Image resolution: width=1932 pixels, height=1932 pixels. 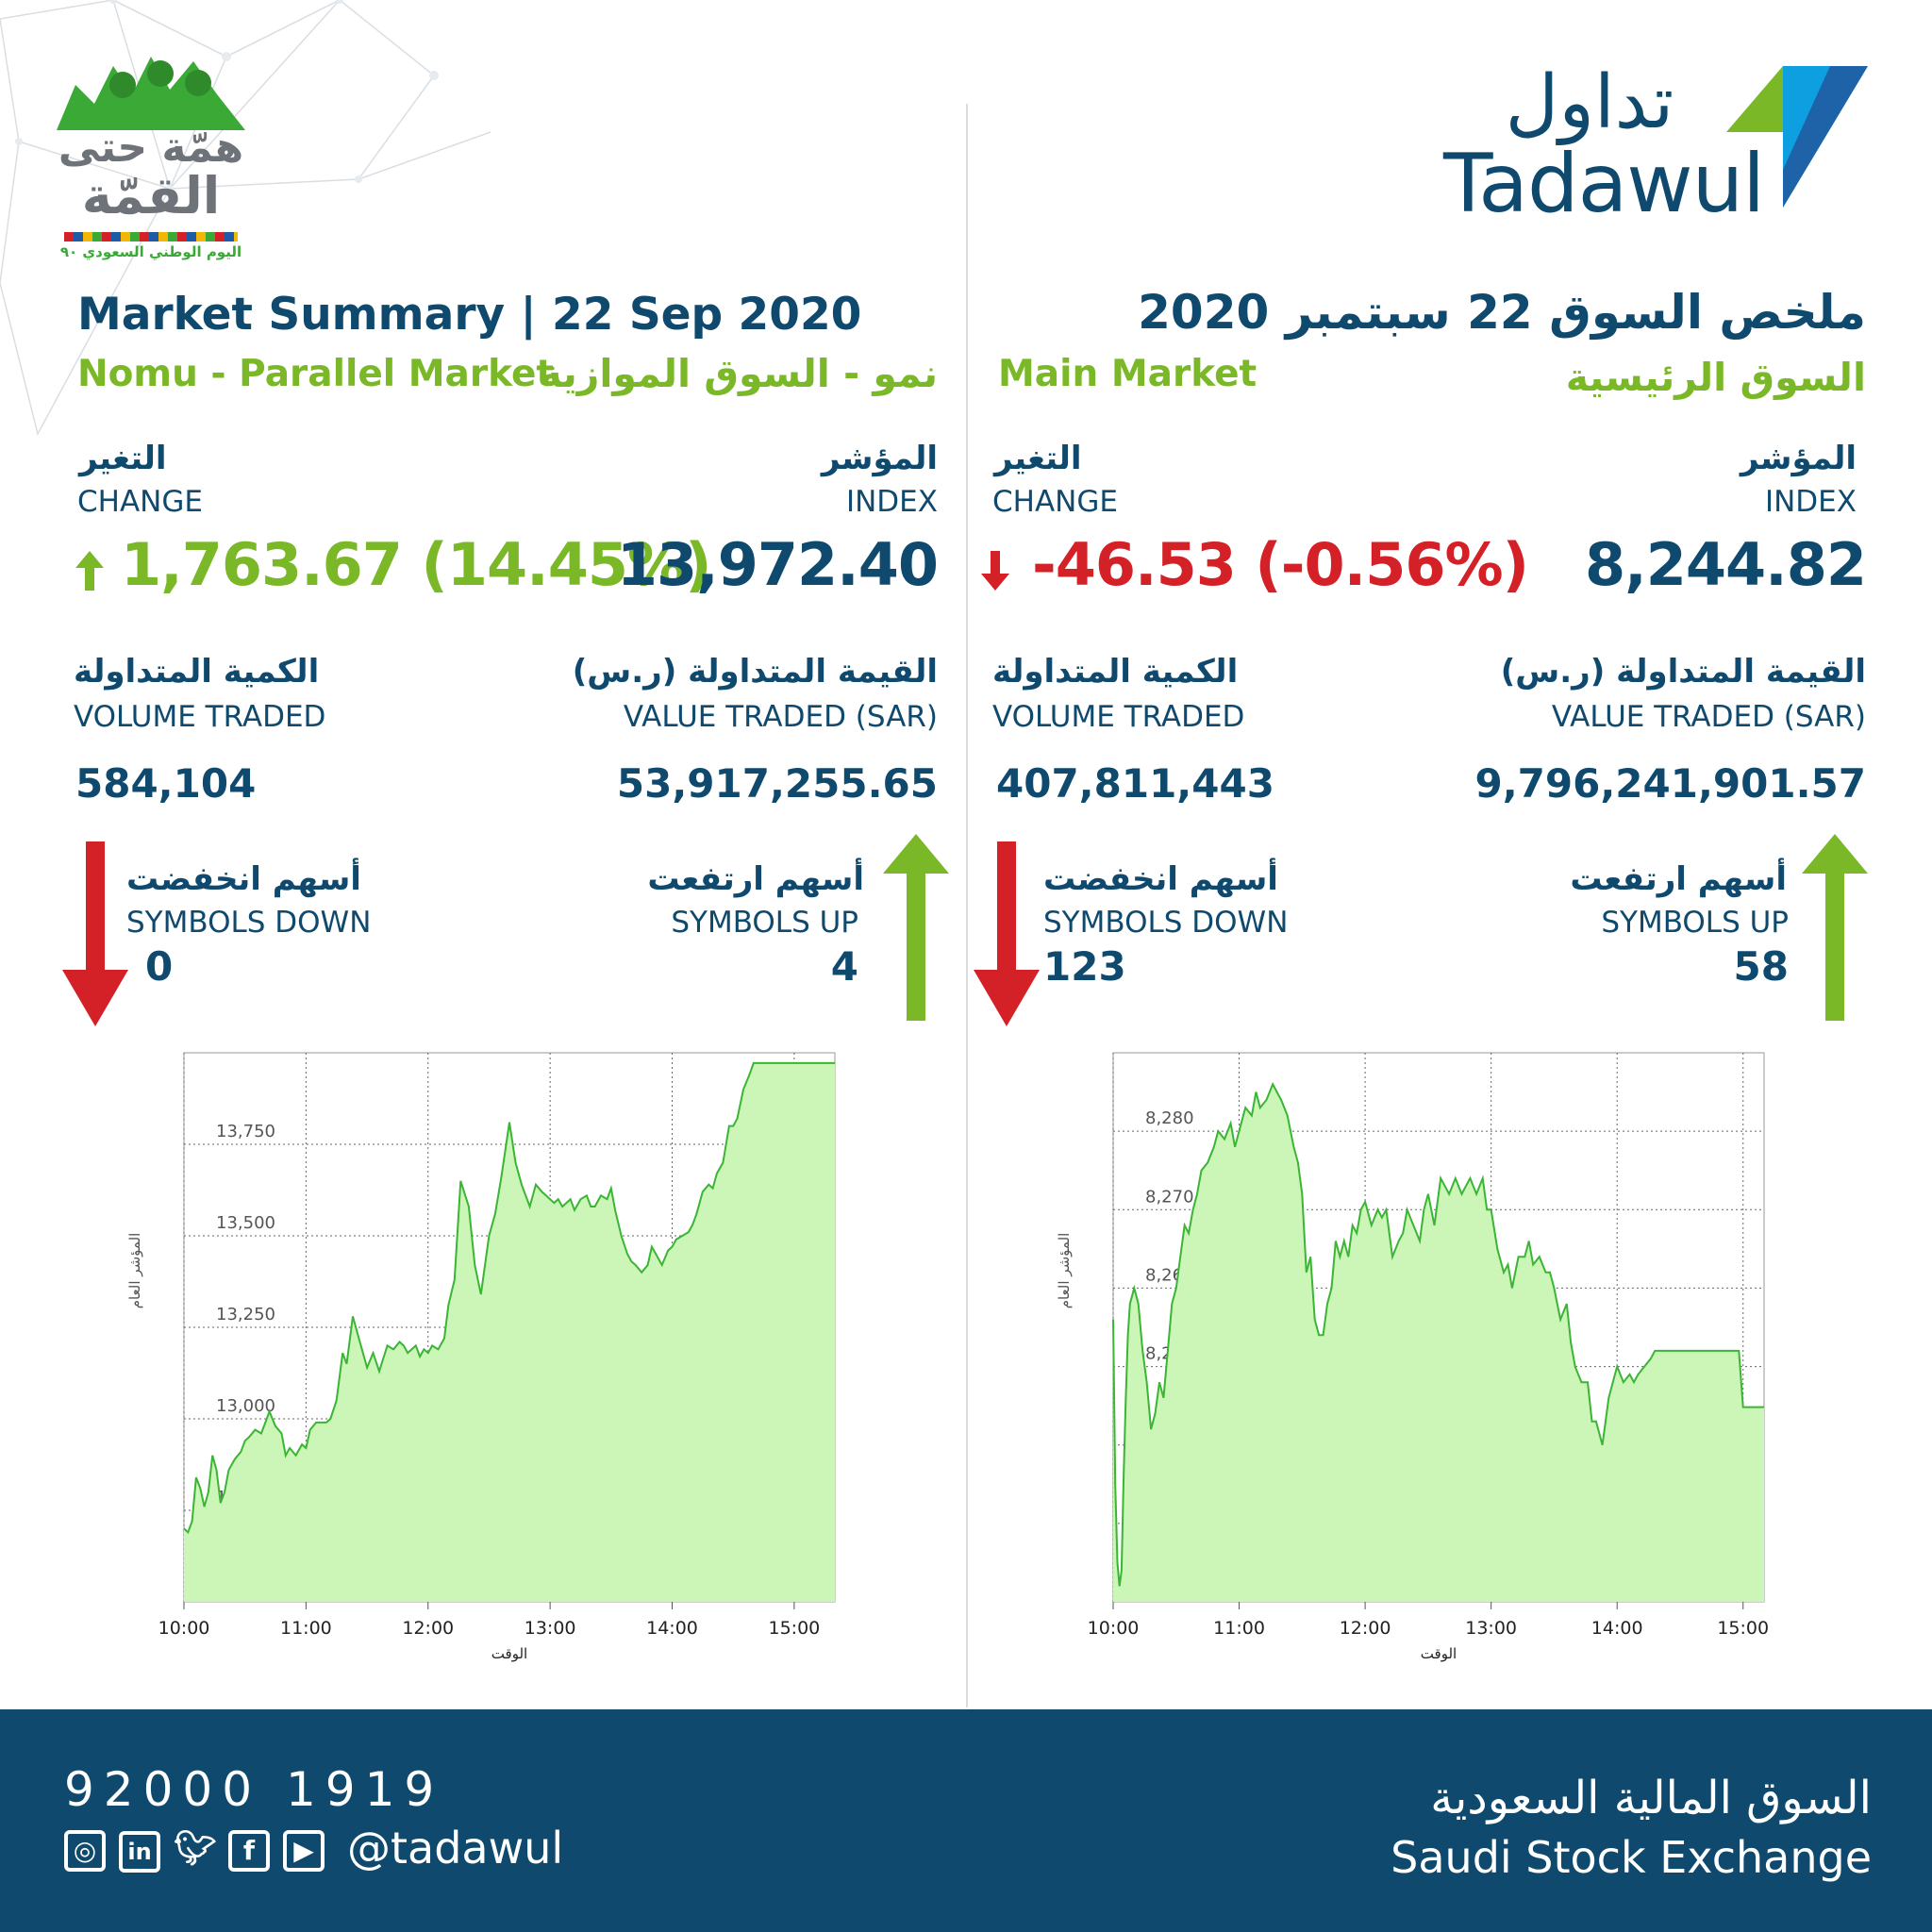 I want to click on nomu-up-value: 4, so click(x=844, y=967).